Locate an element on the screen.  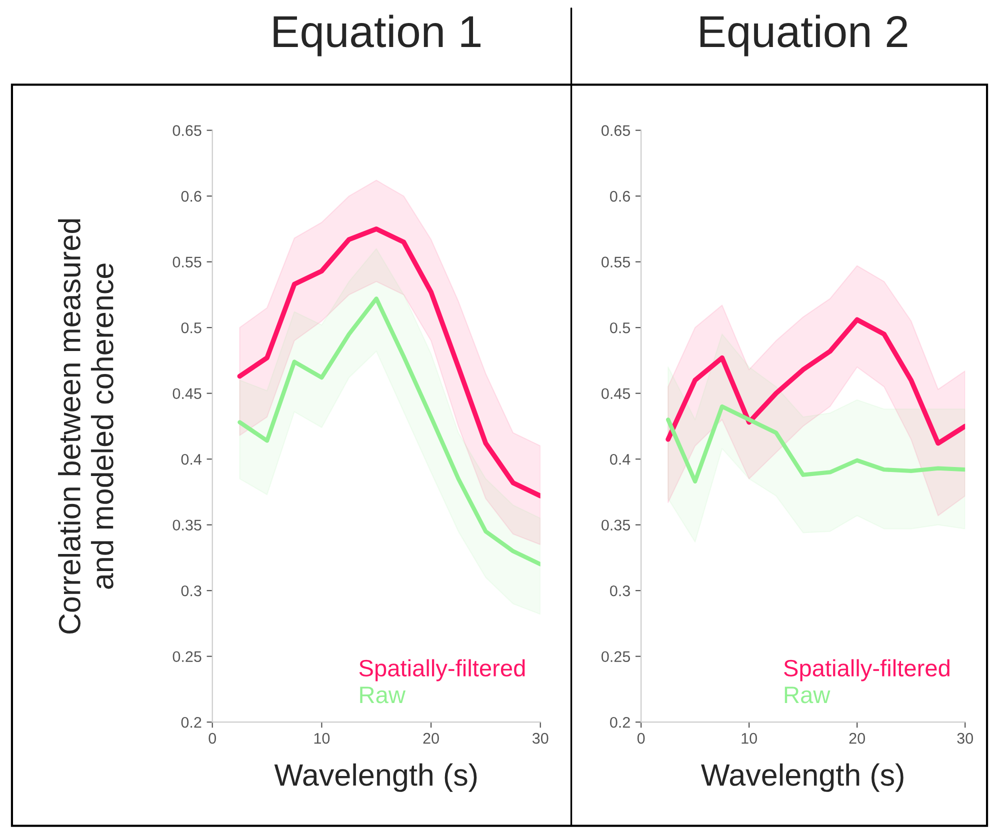
chart-title: Equation 2 is located at coordinates (804, 35).